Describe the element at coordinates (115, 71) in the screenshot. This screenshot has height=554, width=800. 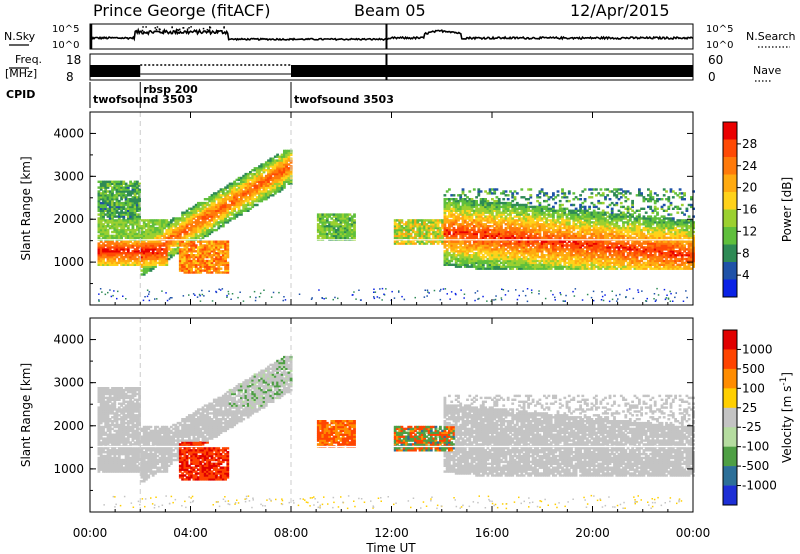
I see `freq-band` at that location.